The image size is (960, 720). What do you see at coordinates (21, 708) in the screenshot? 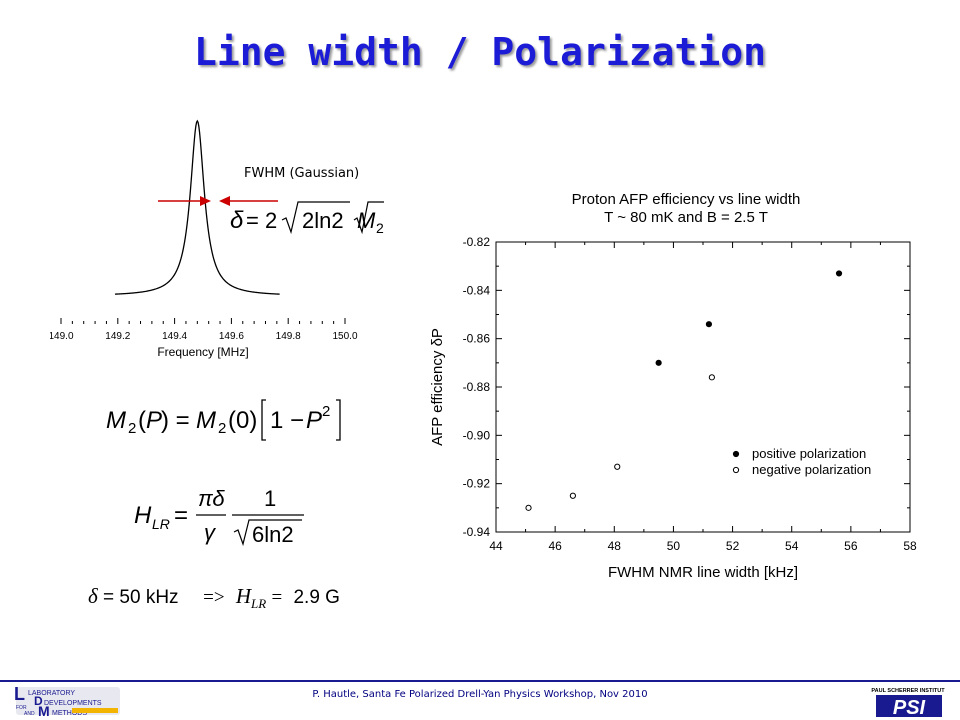
I see `logo-text-for: FOR` at bounding box center [21, 708].